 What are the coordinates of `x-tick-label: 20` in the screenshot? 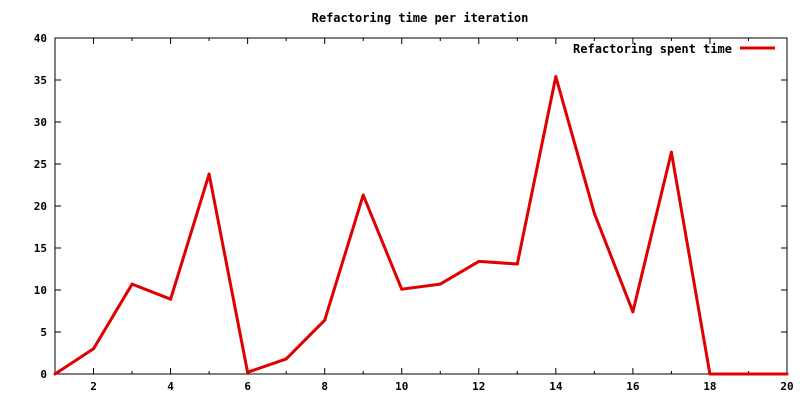 It's located at (786, 386).